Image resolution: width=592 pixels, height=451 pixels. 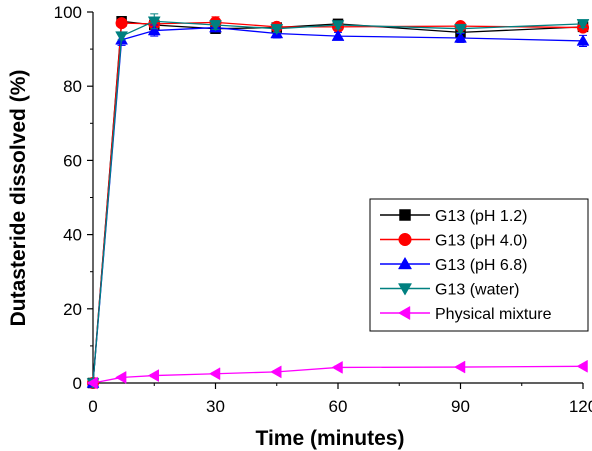 What do you see at coordinates (72, 86) in the screenshot?
I see `y-tick-label: 80` at bounding box center [72, 86].